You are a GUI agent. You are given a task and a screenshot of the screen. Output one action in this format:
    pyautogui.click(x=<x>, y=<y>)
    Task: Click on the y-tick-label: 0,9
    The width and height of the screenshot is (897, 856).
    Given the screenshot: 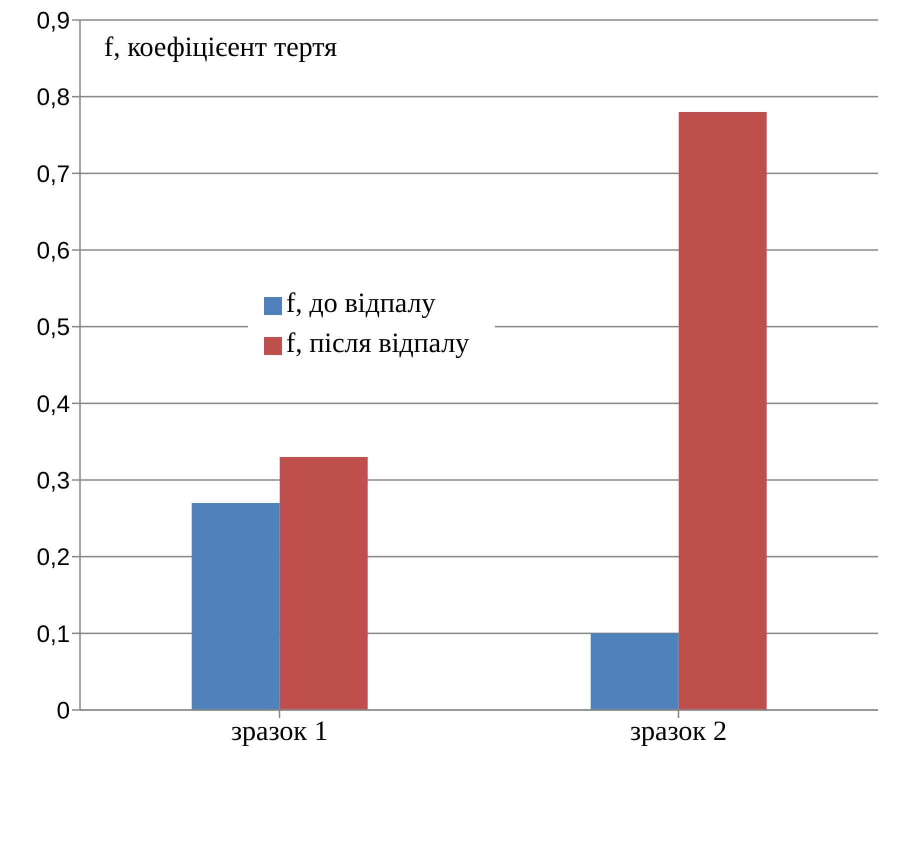 What is the action you would take?
    pyautogui.click(x=53, y=21)
    